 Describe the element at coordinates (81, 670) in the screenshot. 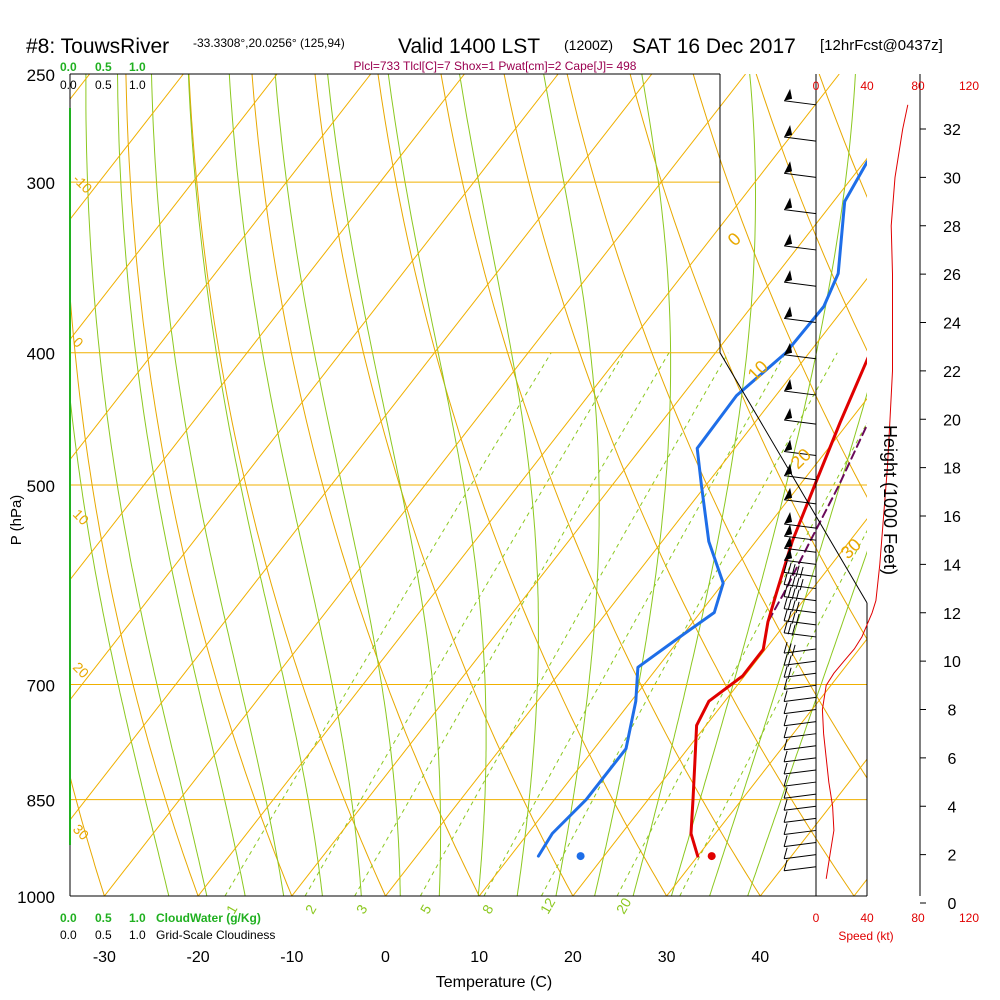

I see `dry-adiabat-label-1: 20` at that location.